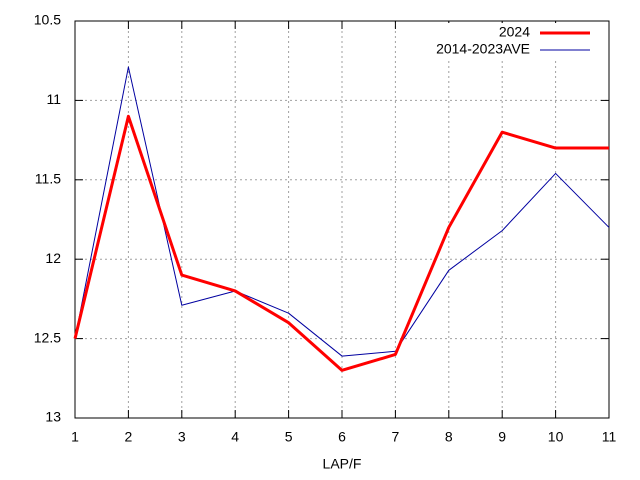 The width and height of the screenshot is (640, 480). I want to click on x-tick-label: 4, so click(235, 437).